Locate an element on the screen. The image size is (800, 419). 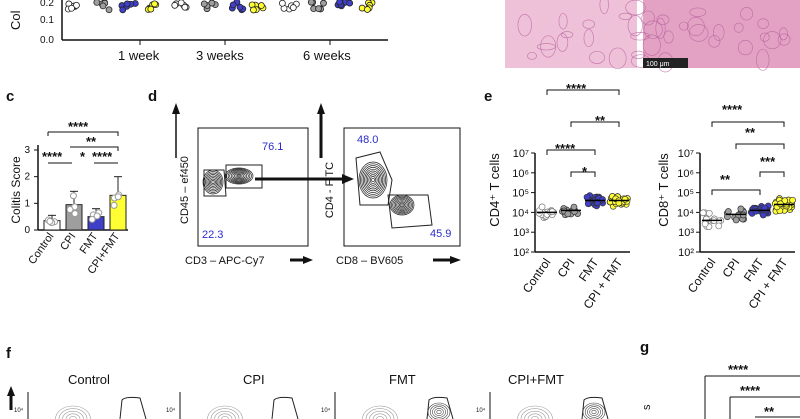
top-xtick-3weeks: 3 weeks is located at coordinates (220, 55).